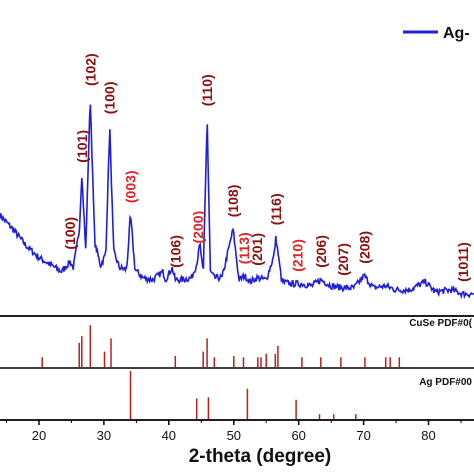 Image resolution: width=474 pixels, height=474 pixels. Describe the element at coordinates (463, 262) in the screenshot. I see `peak-label: (1011)` at that location.